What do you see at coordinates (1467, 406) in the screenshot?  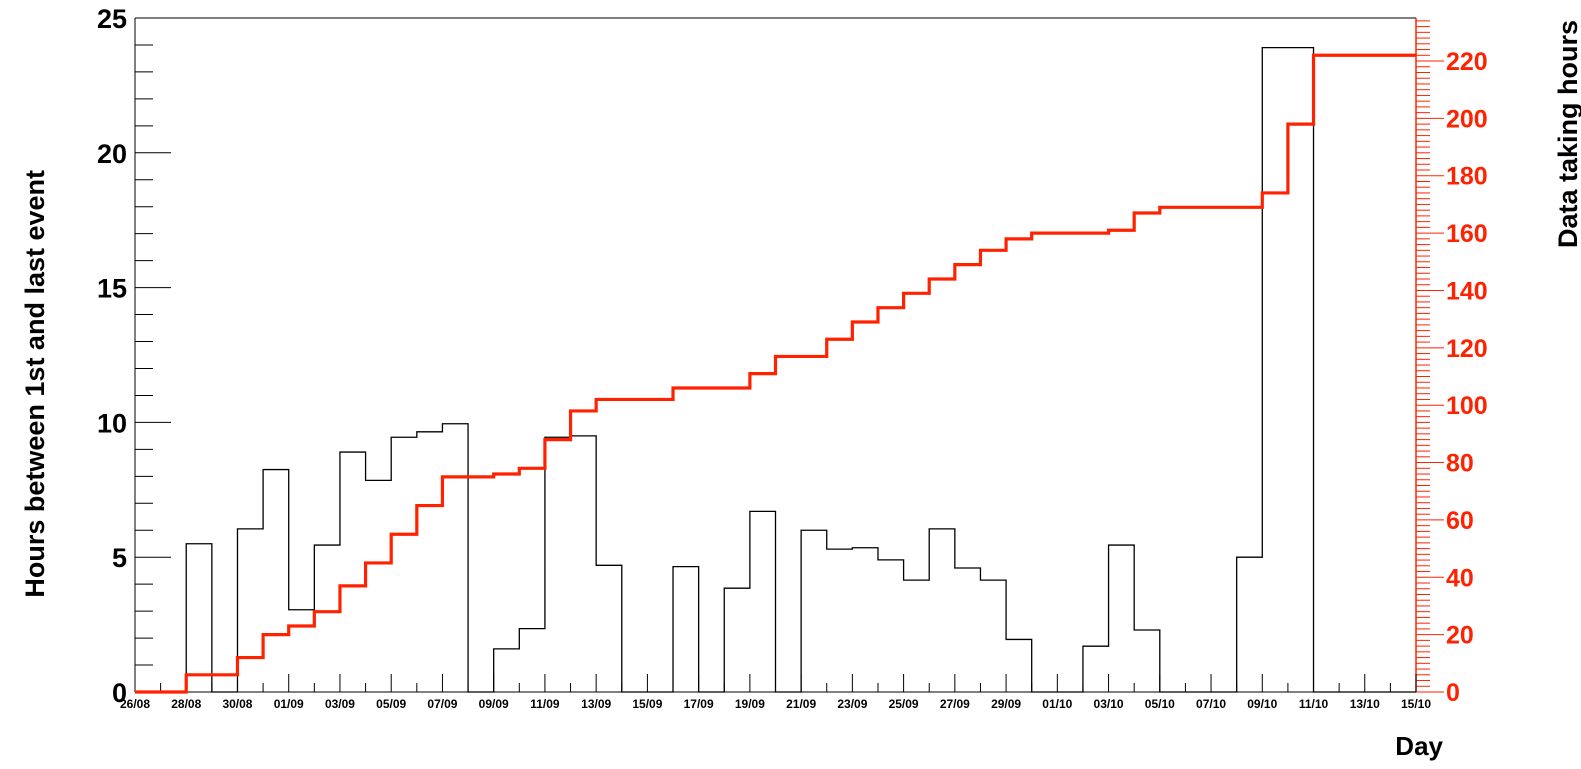 I see `right-tick-label: 100` at bounding box center [1467, 406].